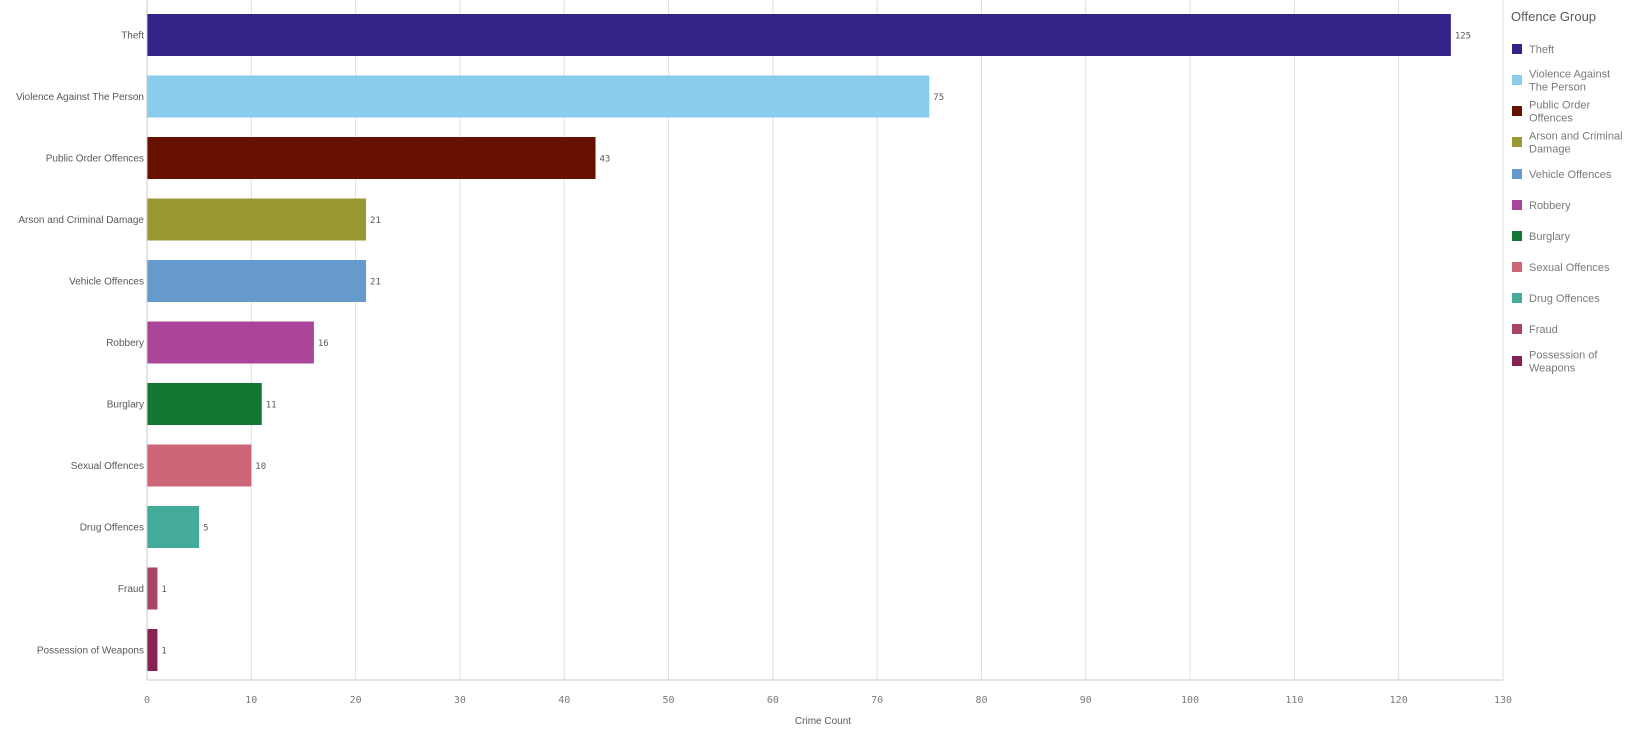 Image resolution: width=1648 pixels, height=741 pixels. Describe the element at coordinates (132, 36) in the screenshot. I see `category-label: Theft` at that location.